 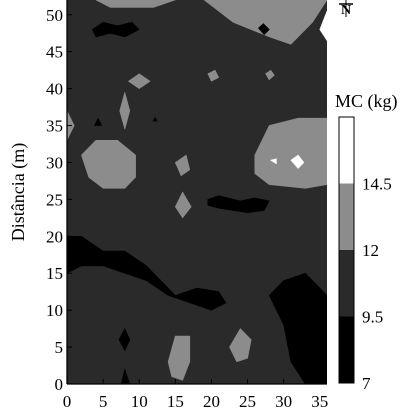 What do you see at coordinates (196, 401) in the screenshot?
I see `x-tick-labels: 0 5 10 15 20 25 30 35` at bounding box center [196, 401].